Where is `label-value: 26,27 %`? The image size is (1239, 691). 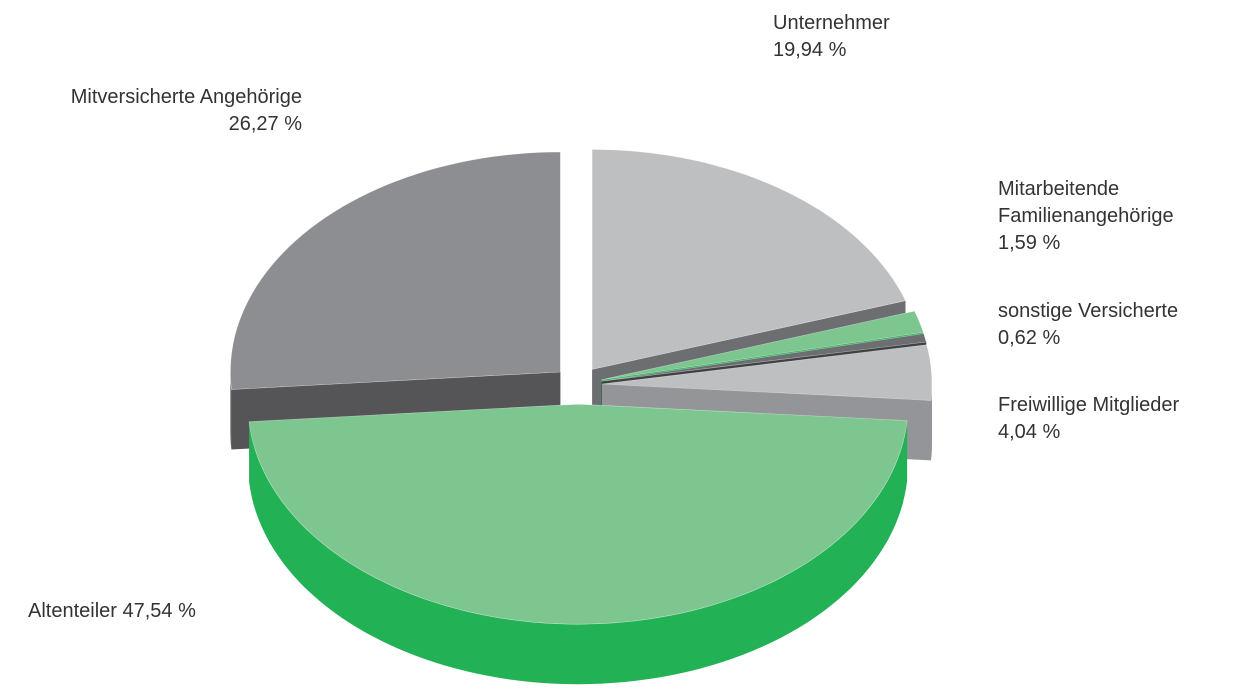
label-value: 26,27 % is located at coordinates (265, 124).